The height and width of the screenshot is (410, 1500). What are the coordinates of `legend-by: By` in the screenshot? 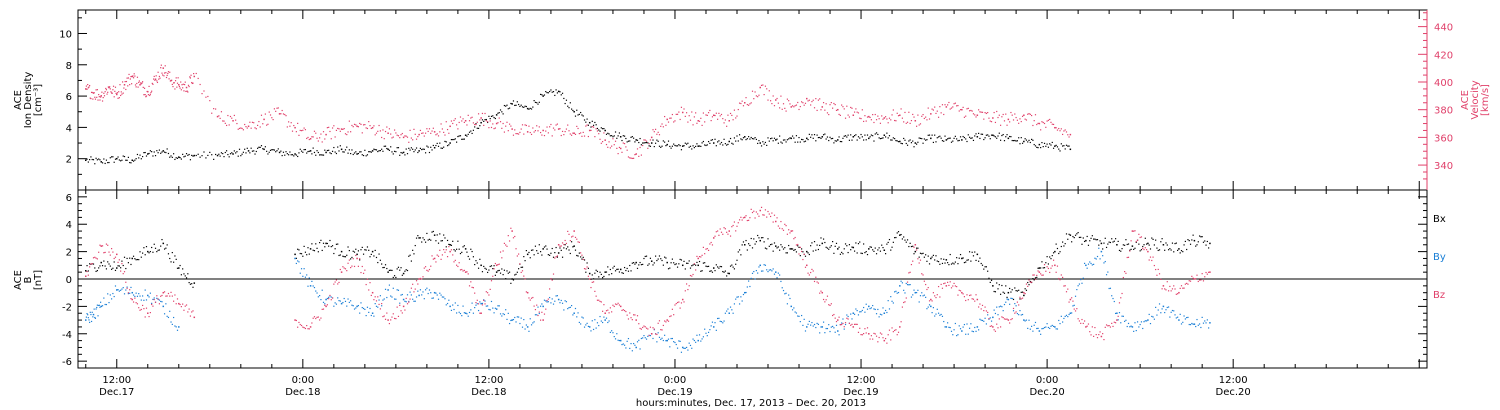 It's located at (1439, 257).